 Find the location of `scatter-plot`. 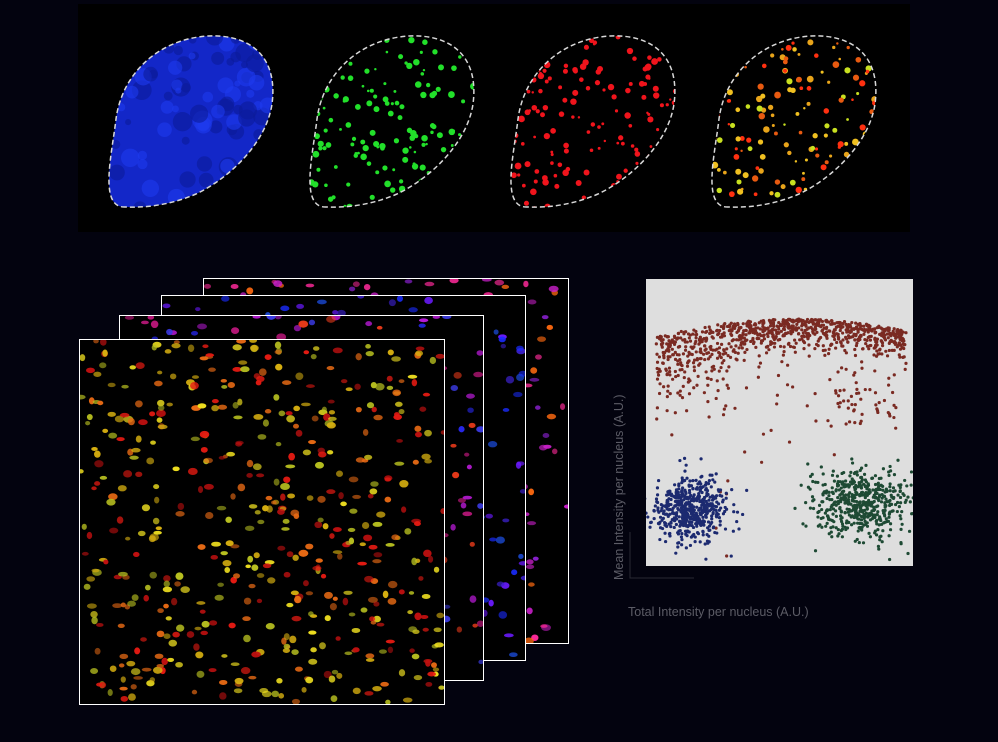

scatter-plot is located at coordinates (779, 422).